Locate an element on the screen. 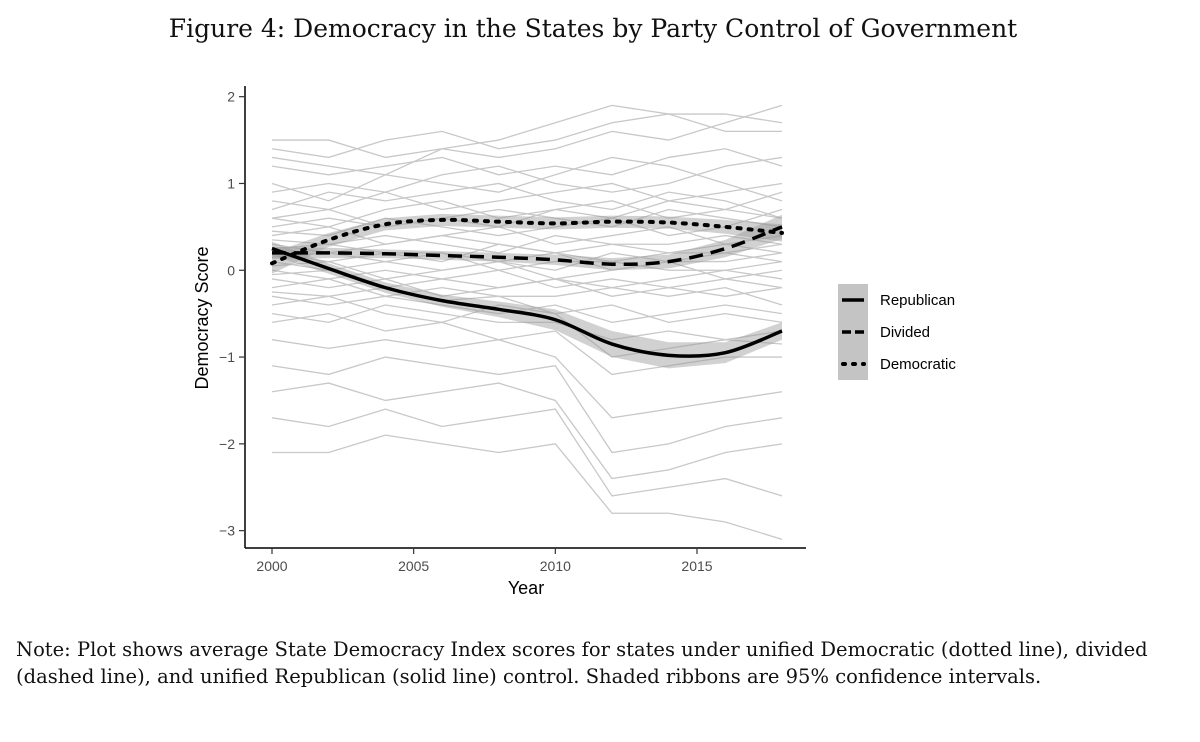 Image resolution: width=1200 pixels, height=742 pixels. x-tick-label: 2000 is located at coordinates (271, 566).